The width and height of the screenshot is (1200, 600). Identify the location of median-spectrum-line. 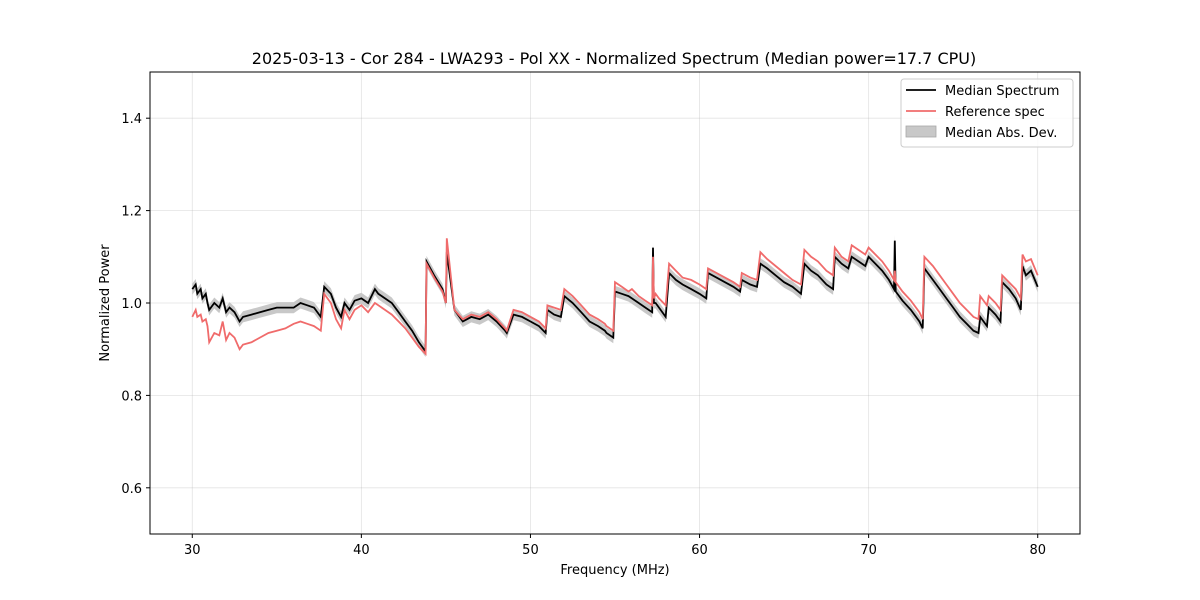
(615, 297).